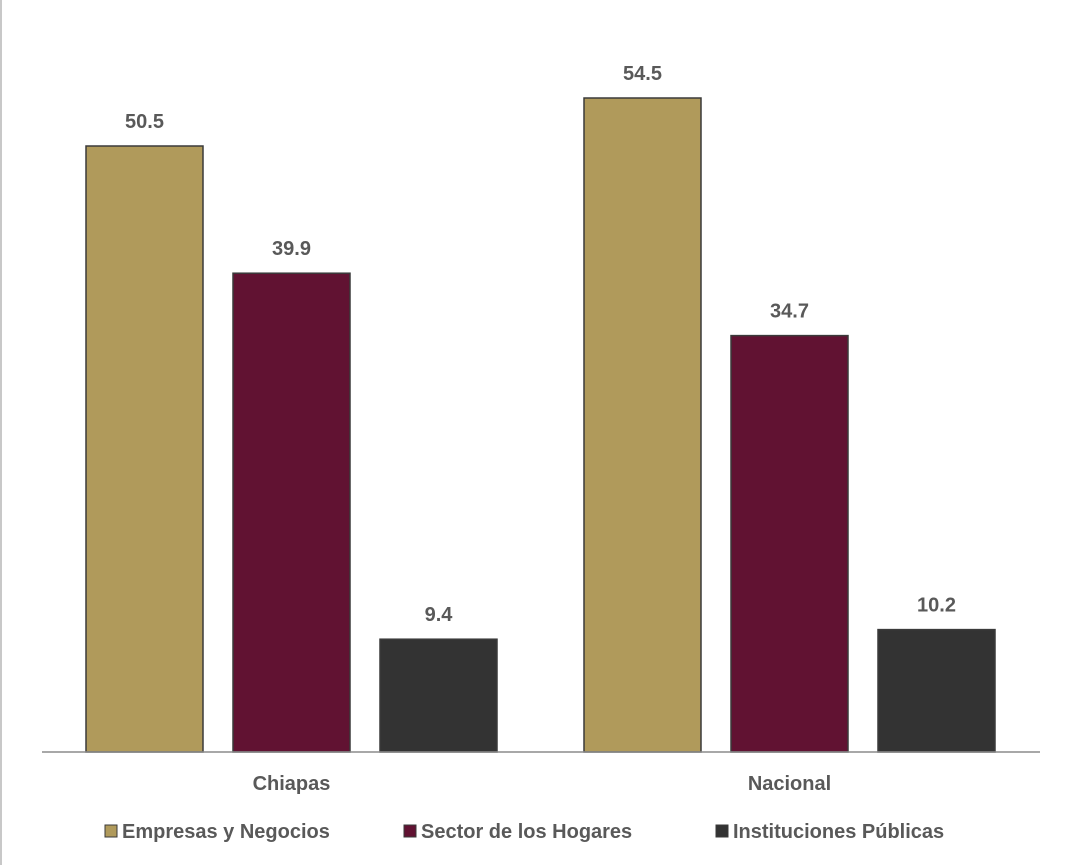  Describe the element at coordinates (838, 832) in the screenshot. I see `legend-label-instituciones-publicas: Instituciones Públicas` at that location.